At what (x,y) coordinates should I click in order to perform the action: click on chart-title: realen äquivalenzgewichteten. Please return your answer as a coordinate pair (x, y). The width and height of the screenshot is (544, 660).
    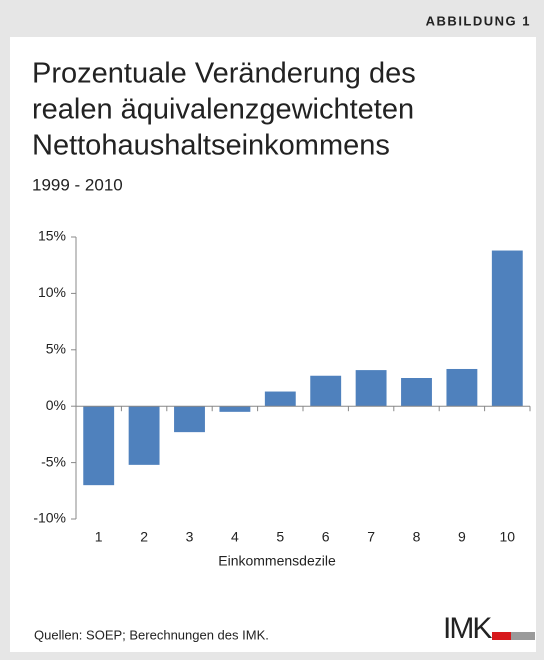
    Looking at the image, I should click on (223, 110).